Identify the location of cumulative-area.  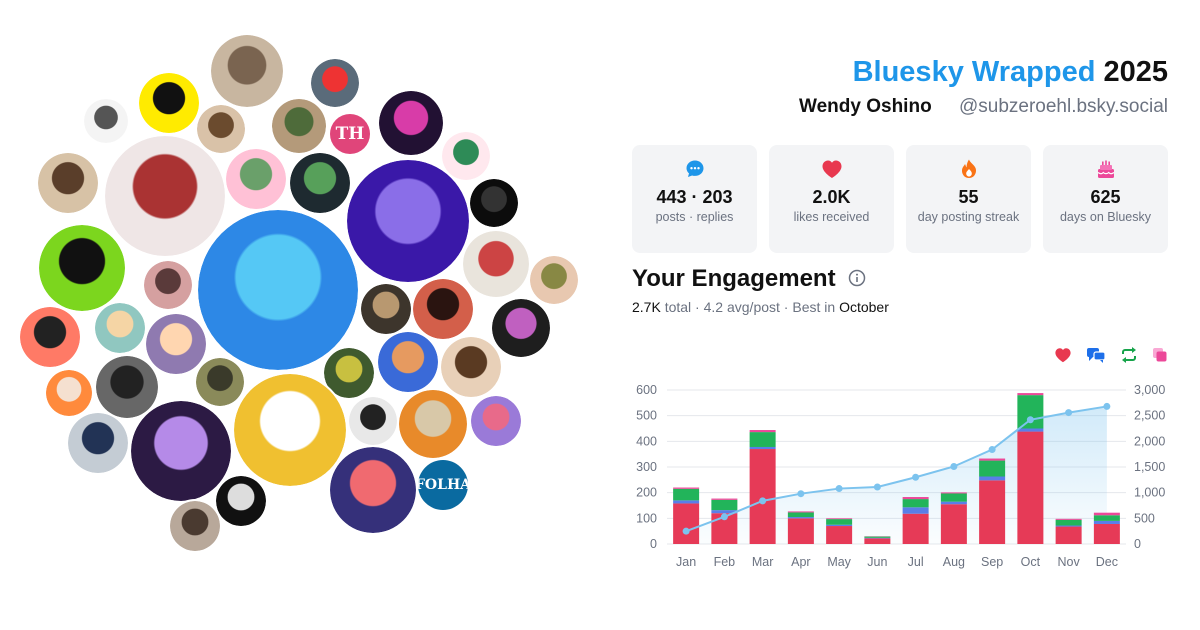
(896, 475).